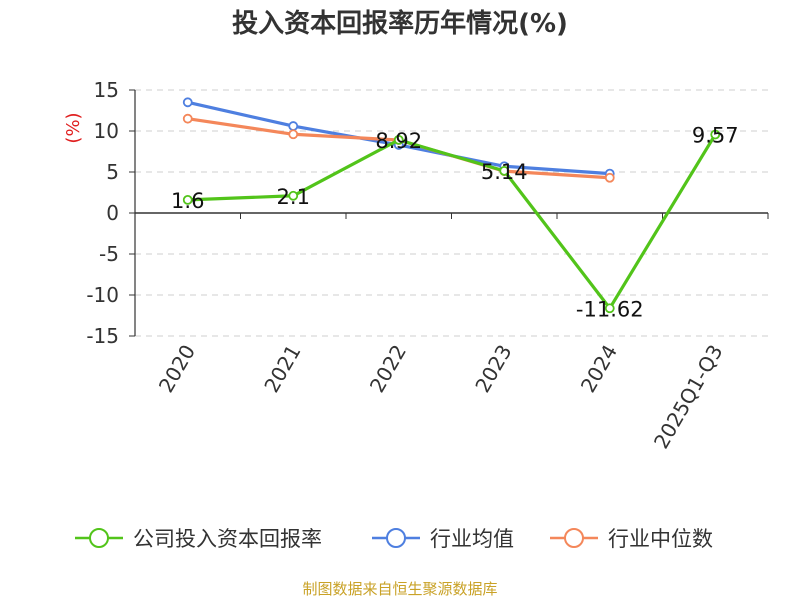 The width and height of the screenshot is (800, 600). Describe the element at coordinates (599, 369) in the screenshot. I see `x-tick-label: 2024` at that location.